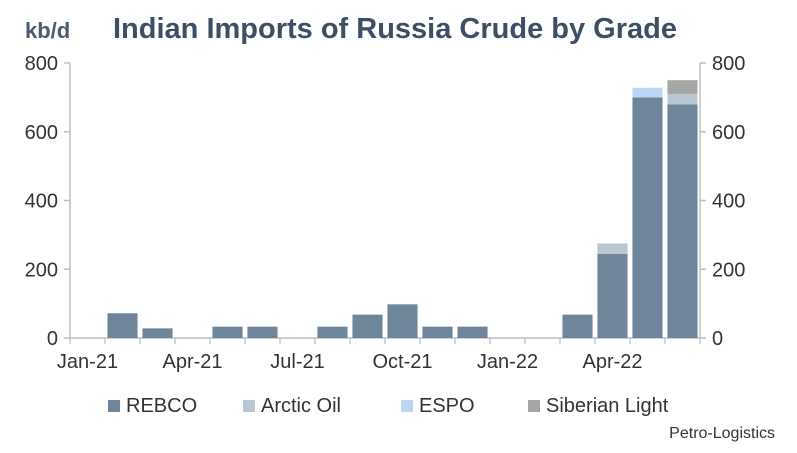  I want to click on legend-swatch-rebco, so click(114, 406).